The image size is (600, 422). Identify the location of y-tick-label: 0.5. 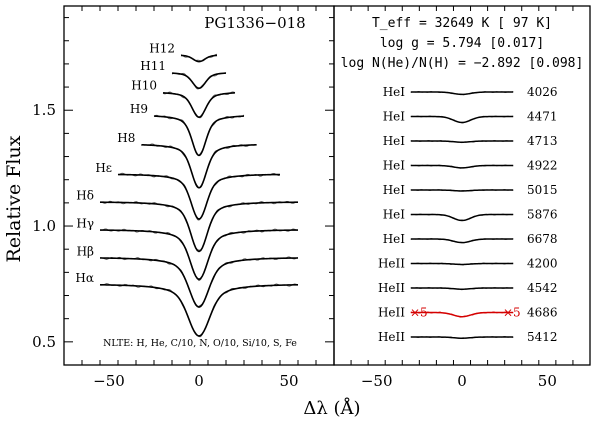
(44, 342).